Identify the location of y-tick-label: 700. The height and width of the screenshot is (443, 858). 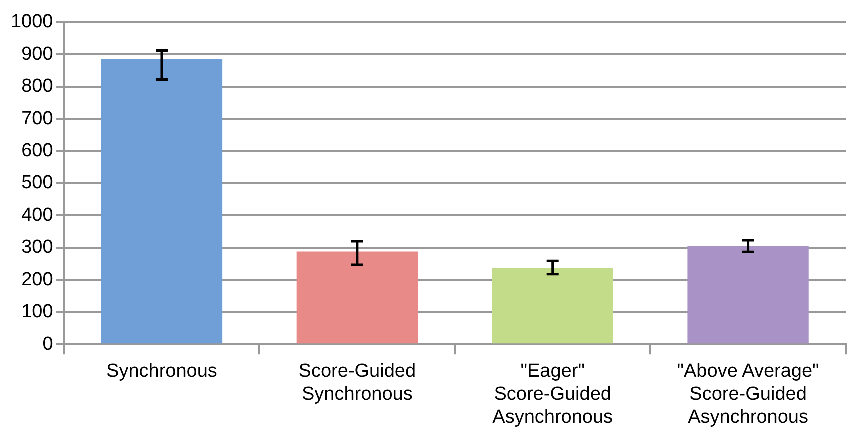
(38, 119).